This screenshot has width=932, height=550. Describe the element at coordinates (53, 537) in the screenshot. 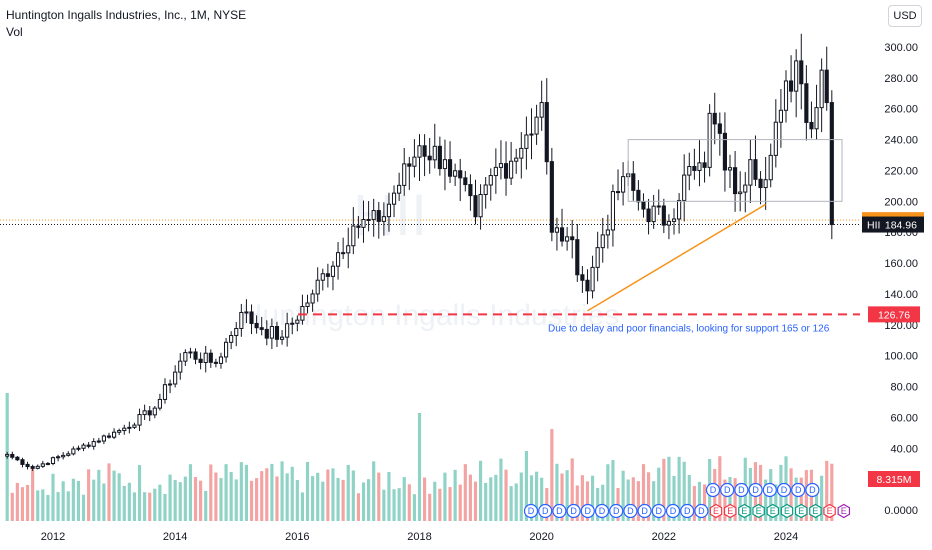

I see `time-tick: 2012` at that location.